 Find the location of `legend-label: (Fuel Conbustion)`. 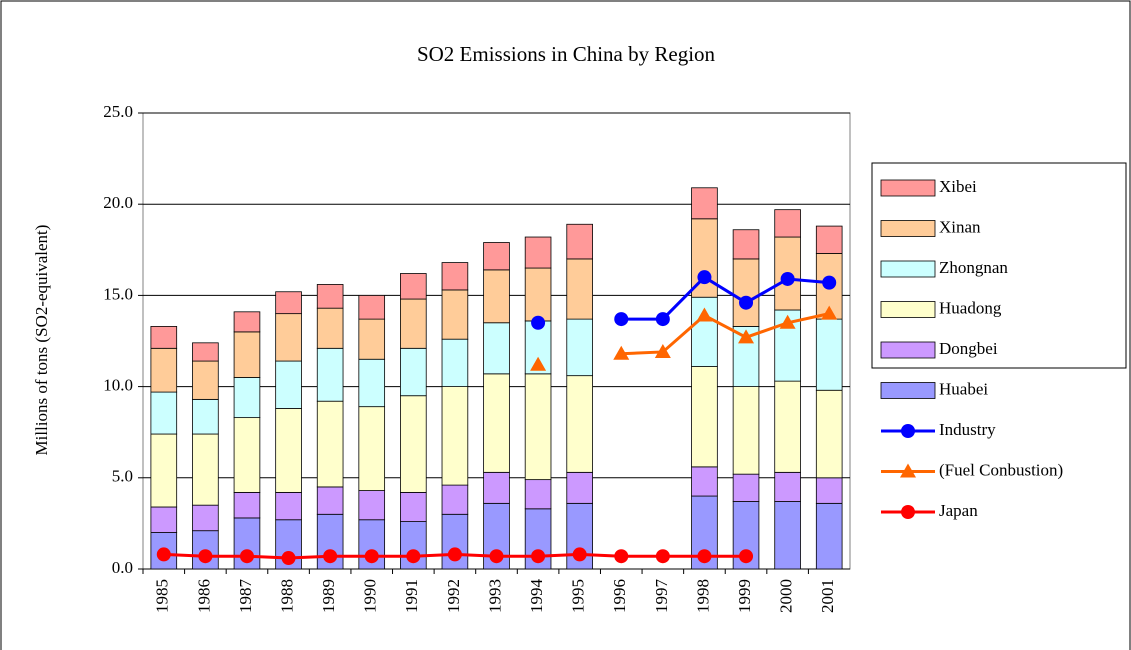

legend-label: (Fuel Conbustion) is located at coordinates (1001, 469).